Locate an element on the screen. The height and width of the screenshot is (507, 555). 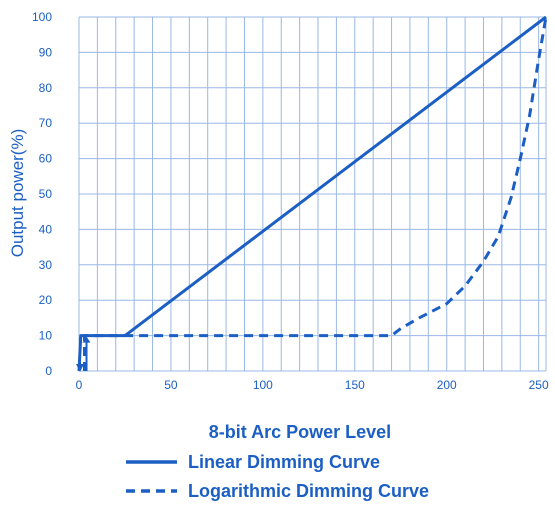
x-tick-label: 250 is located at coordinates (539, 385).